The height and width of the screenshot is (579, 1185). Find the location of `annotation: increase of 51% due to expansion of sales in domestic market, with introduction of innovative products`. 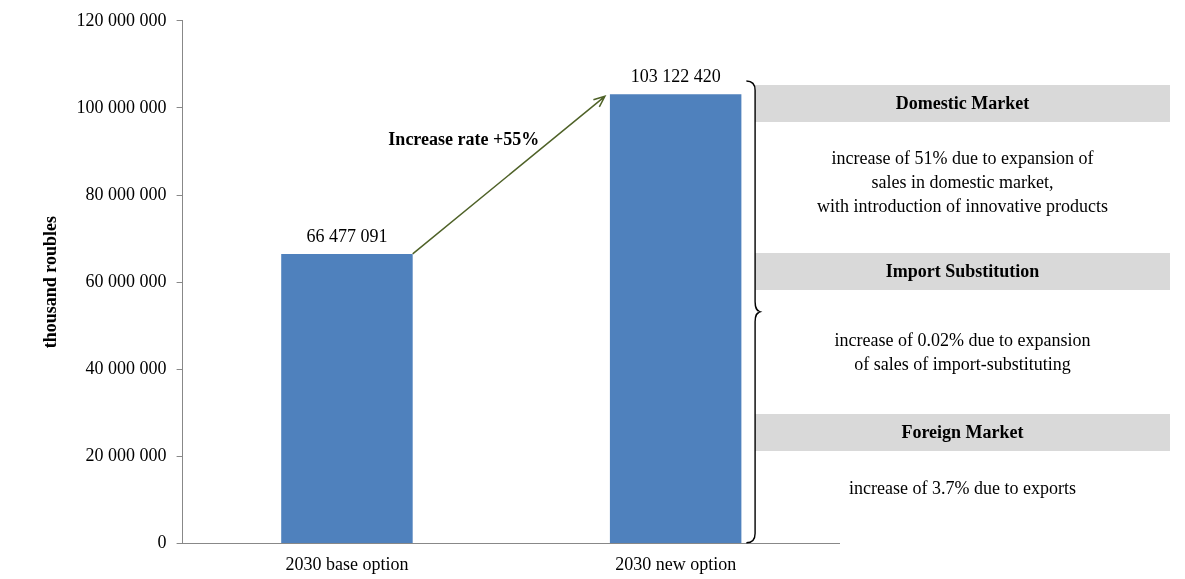

annotation: increase of 51% due to expansion of sales in domestic market, with introduction of innovative products is located at coordinates (962, 182).